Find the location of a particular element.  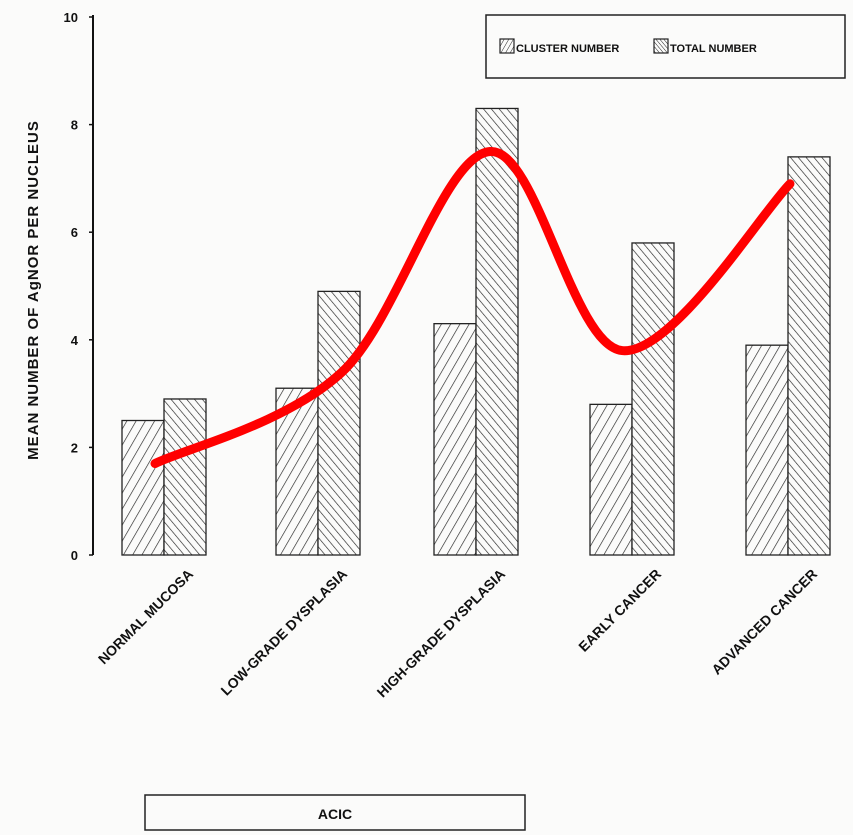

group-label-text: ACIC is located at coordinates (335, 814).